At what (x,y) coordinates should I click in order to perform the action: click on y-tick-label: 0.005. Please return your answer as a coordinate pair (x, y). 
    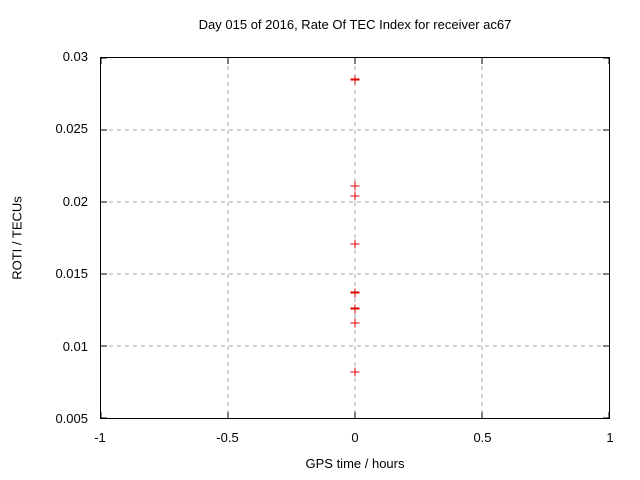
    Looking at the image, I should click on (71, 418).